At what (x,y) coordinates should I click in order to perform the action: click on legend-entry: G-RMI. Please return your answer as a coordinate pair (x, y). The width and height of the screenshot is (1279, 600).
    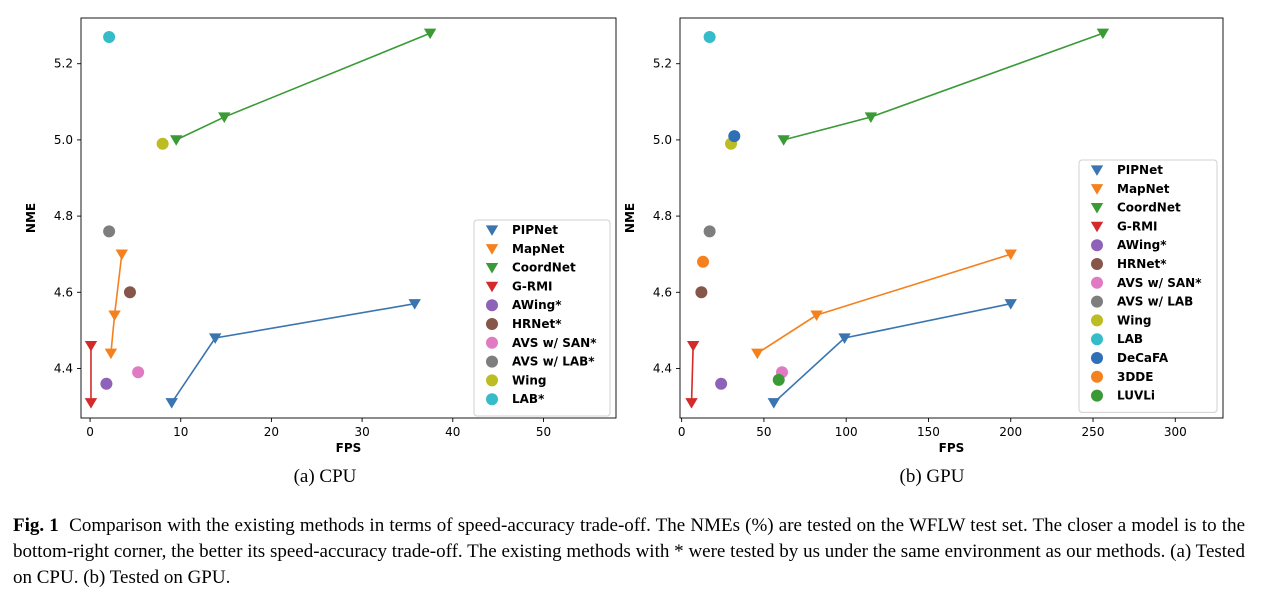
    Looking at the image, I should click on (1137, 226).